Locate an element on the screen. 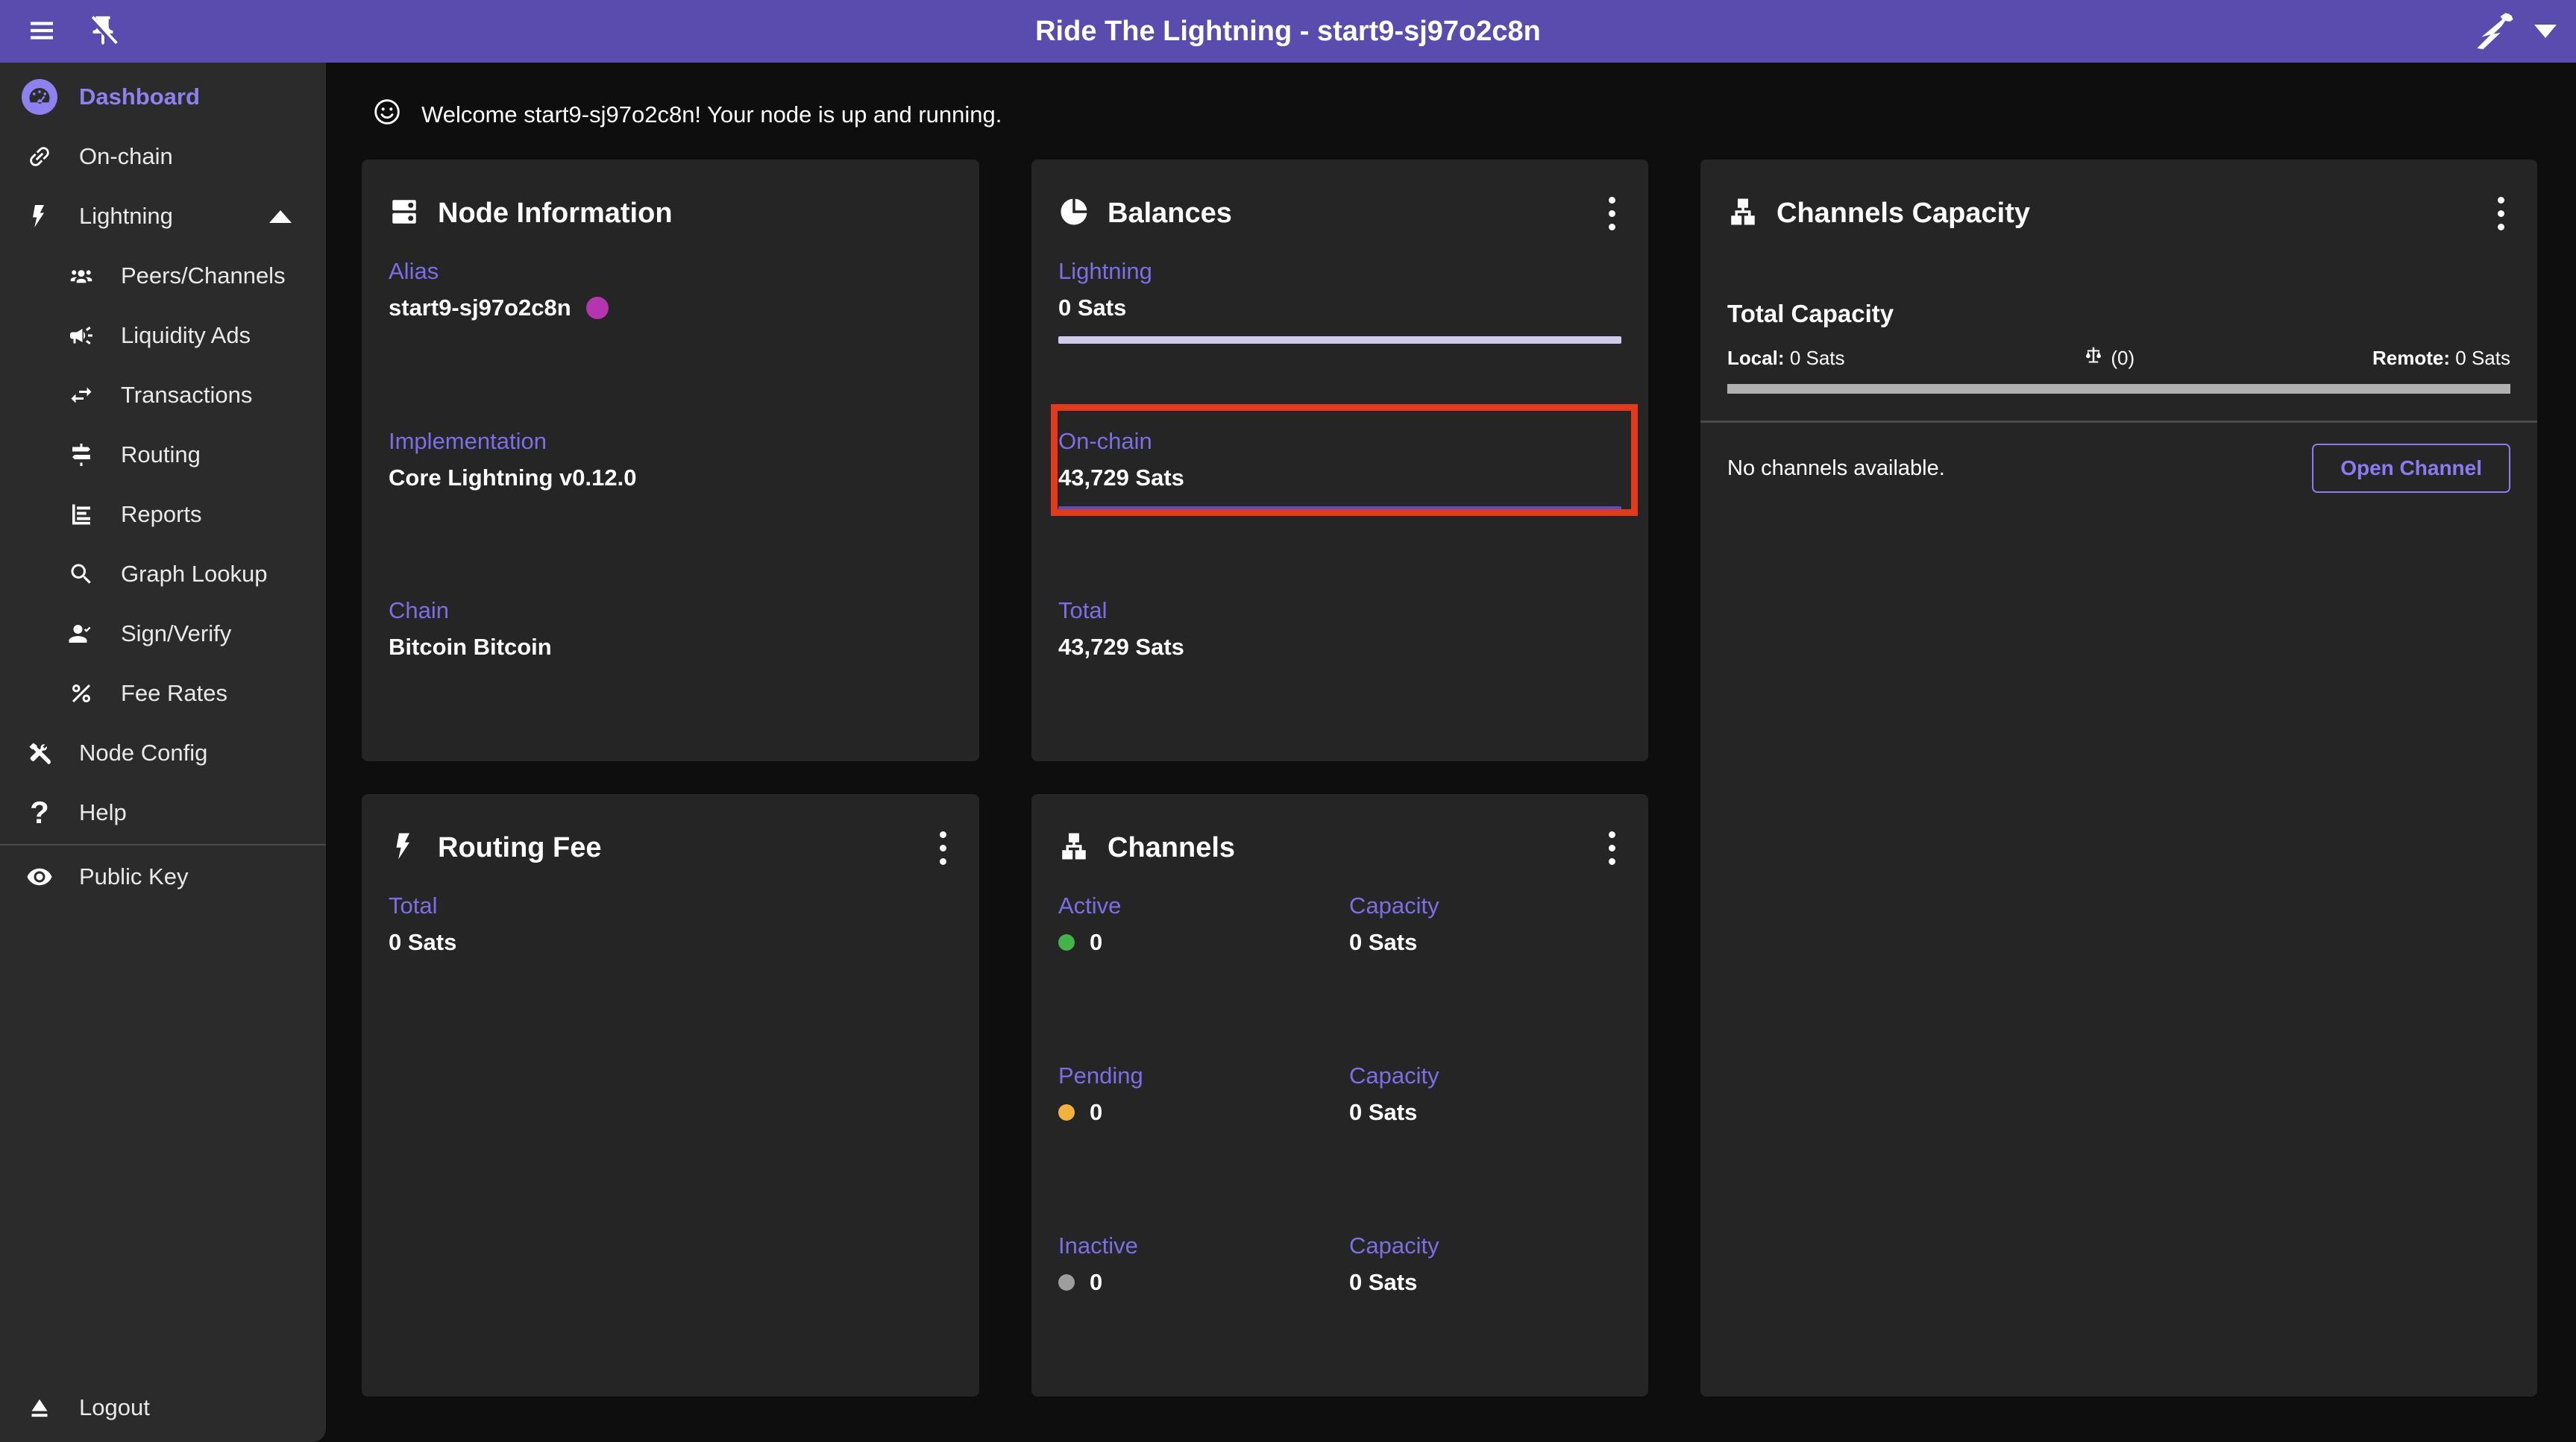 This screenshot has height=1442, width=2576. lightning-balance-bar is located at coordinates (1340, 340).